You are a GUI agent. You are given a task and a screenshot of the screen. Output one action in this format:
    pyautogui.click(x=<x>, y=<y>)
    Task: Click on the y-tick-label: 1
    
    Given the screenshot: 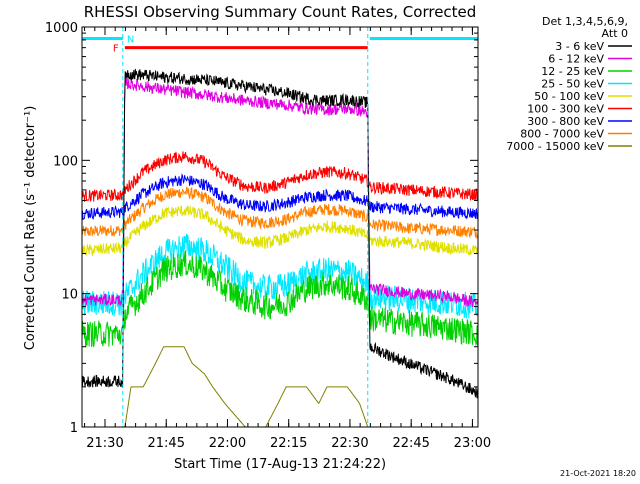 What is the action you would take?
    pyautogui.click(x=74, y=428)
    